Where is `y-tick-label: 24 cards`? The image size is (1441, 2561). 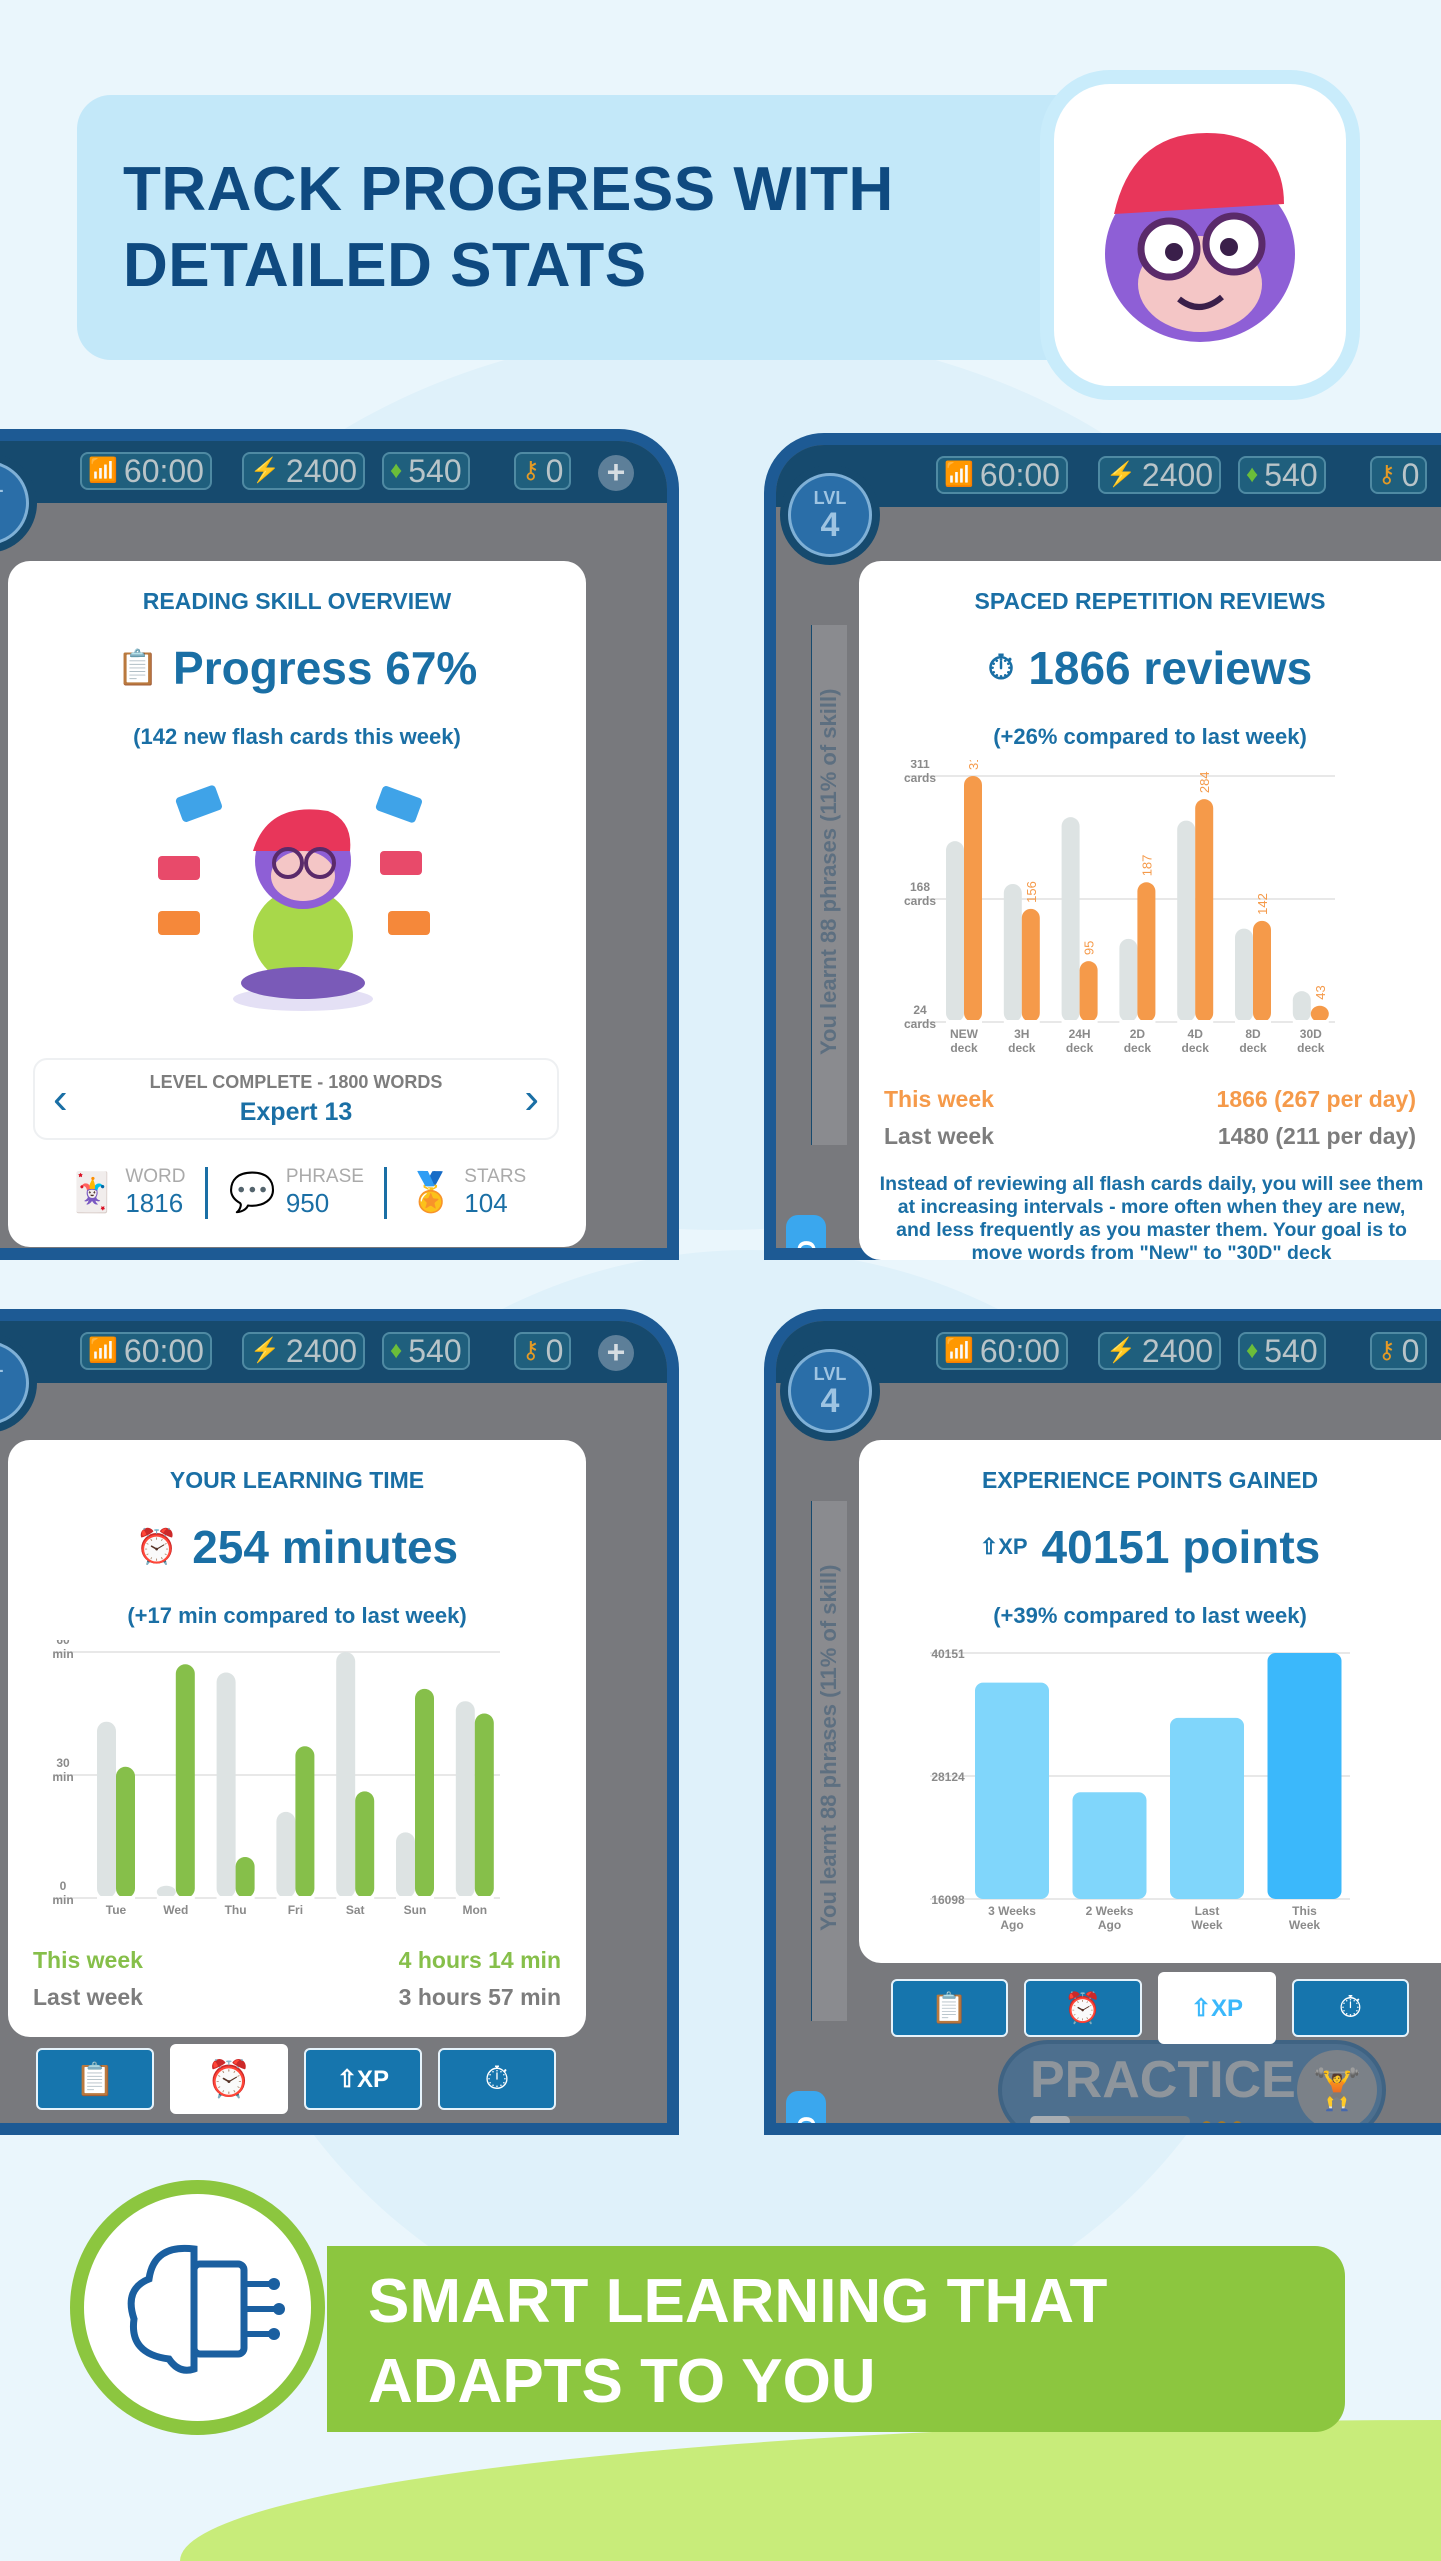 y-tick-label: 24 cards is located at coordinates (920, 1017).